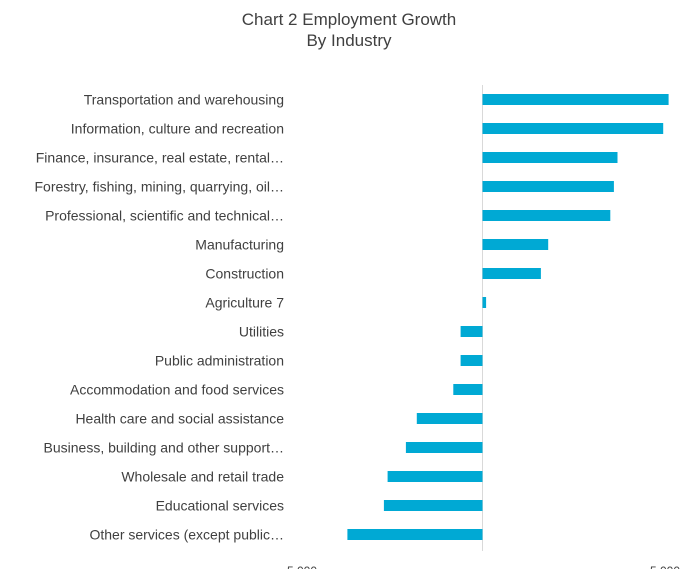 The image size is (698, 569). I want to click on category-label: Manufacturing, so click(239, 245).